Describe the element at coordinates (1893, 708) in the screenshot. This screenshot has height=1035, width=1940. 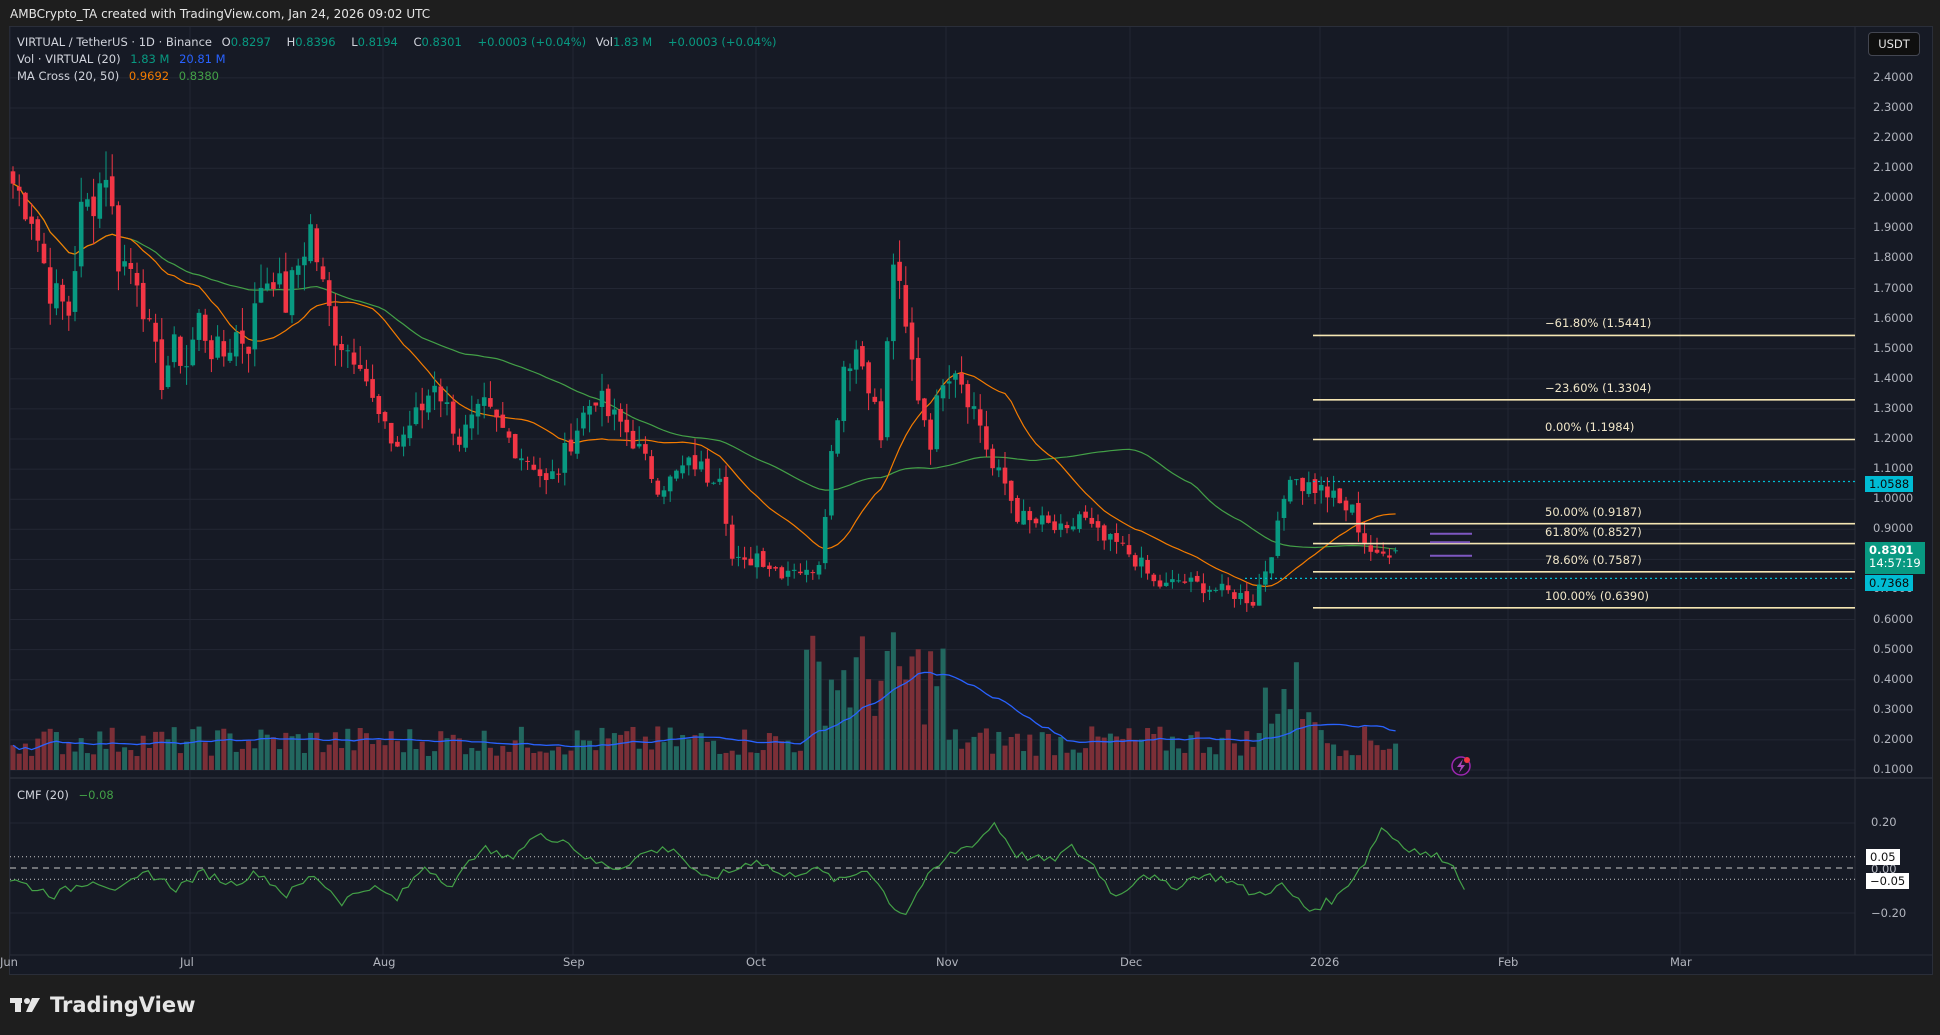
I see `price-axis-label: 0.3000` at that location.